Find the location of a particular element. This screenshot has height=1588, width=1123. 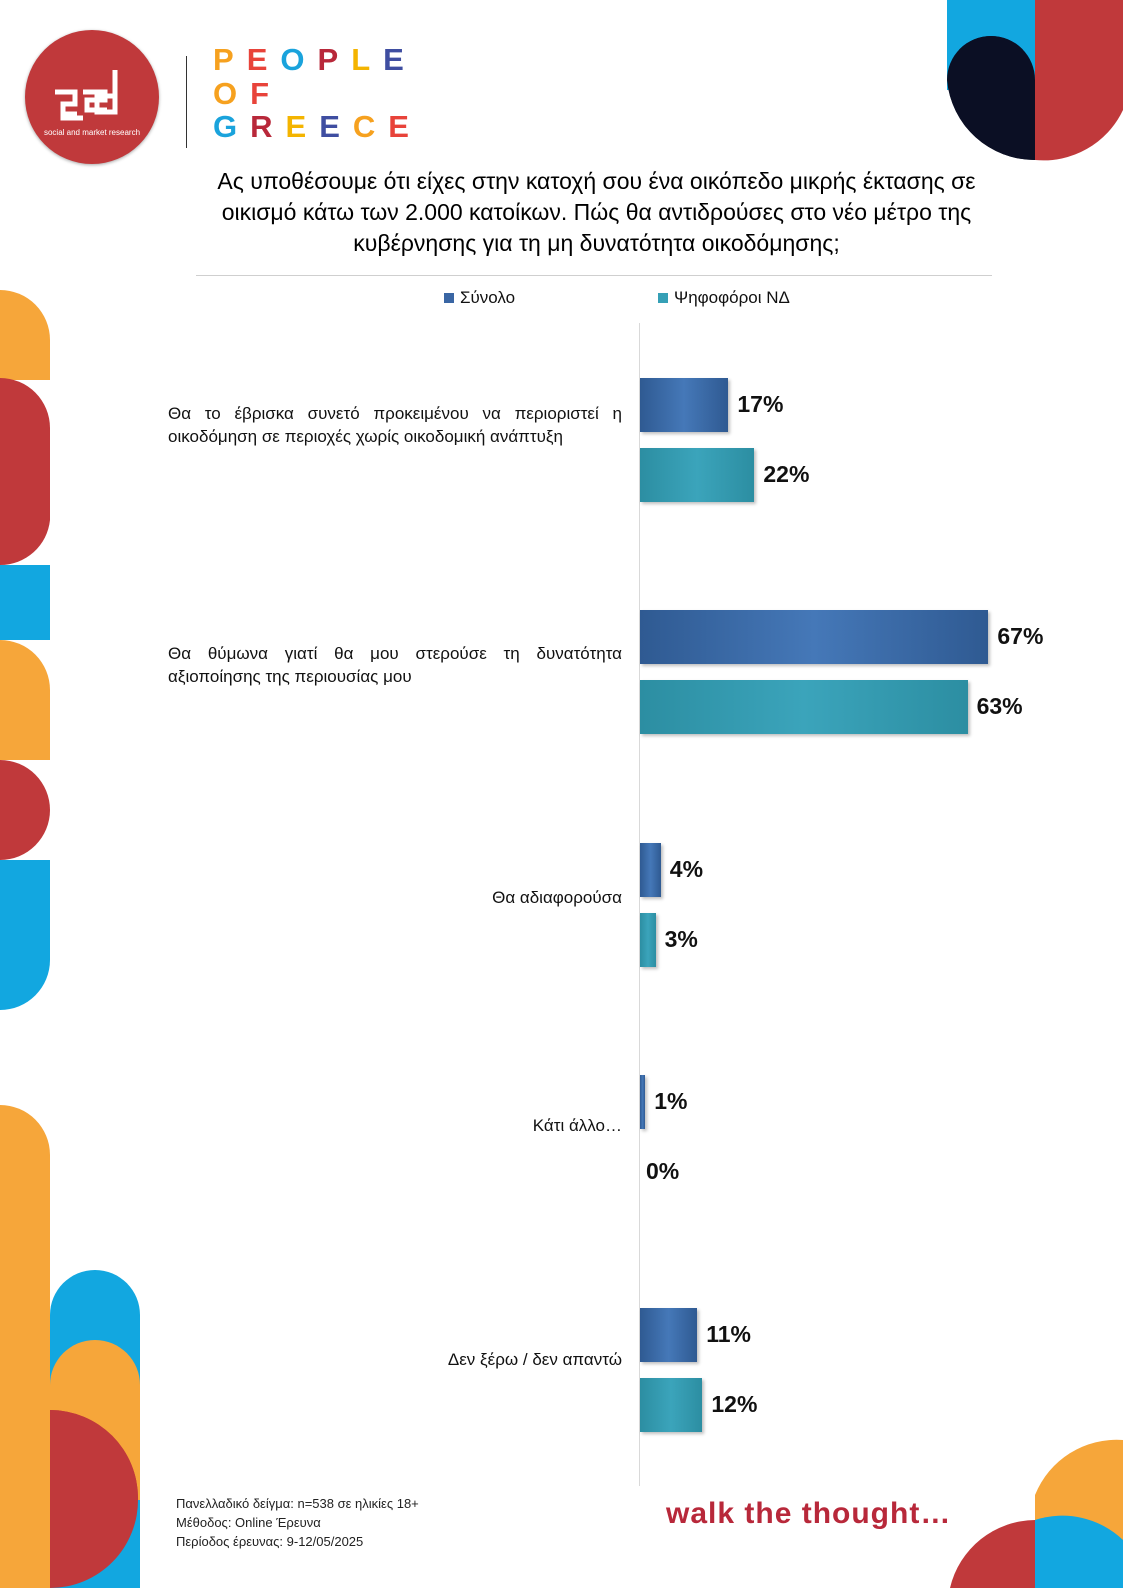

logo-divider is located at coordinates (186, 102).